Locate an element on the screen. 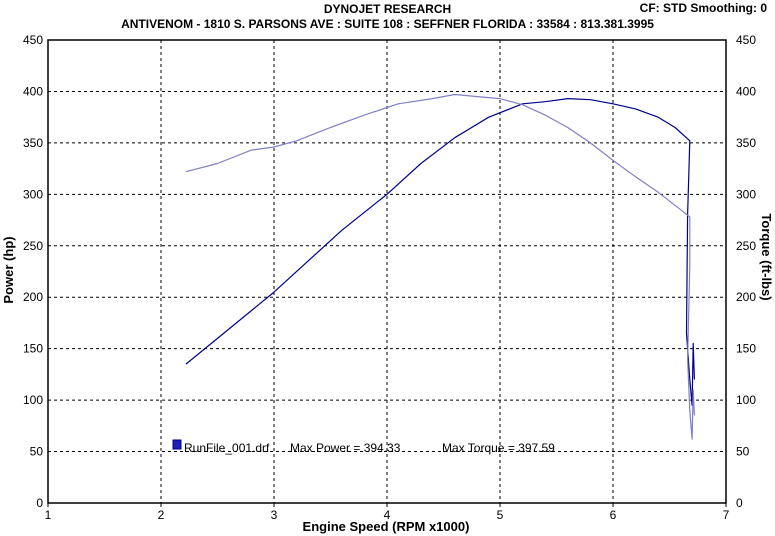 The height and width of the screenshot is (536, 775). x-tick-label: 5 is located at coordinates (500, 515).